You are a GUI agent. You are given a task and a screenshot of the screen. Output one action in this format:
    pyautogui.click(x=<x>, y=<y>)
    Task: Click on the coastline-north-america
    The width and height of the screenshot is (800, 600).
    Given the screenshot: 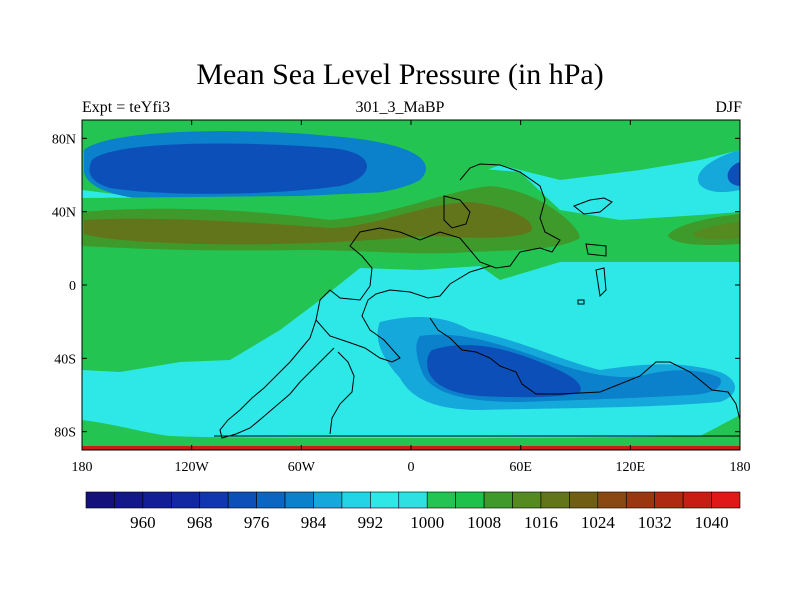 What is the action you would take?
    pyautogui.click(x=438, y=263)
    